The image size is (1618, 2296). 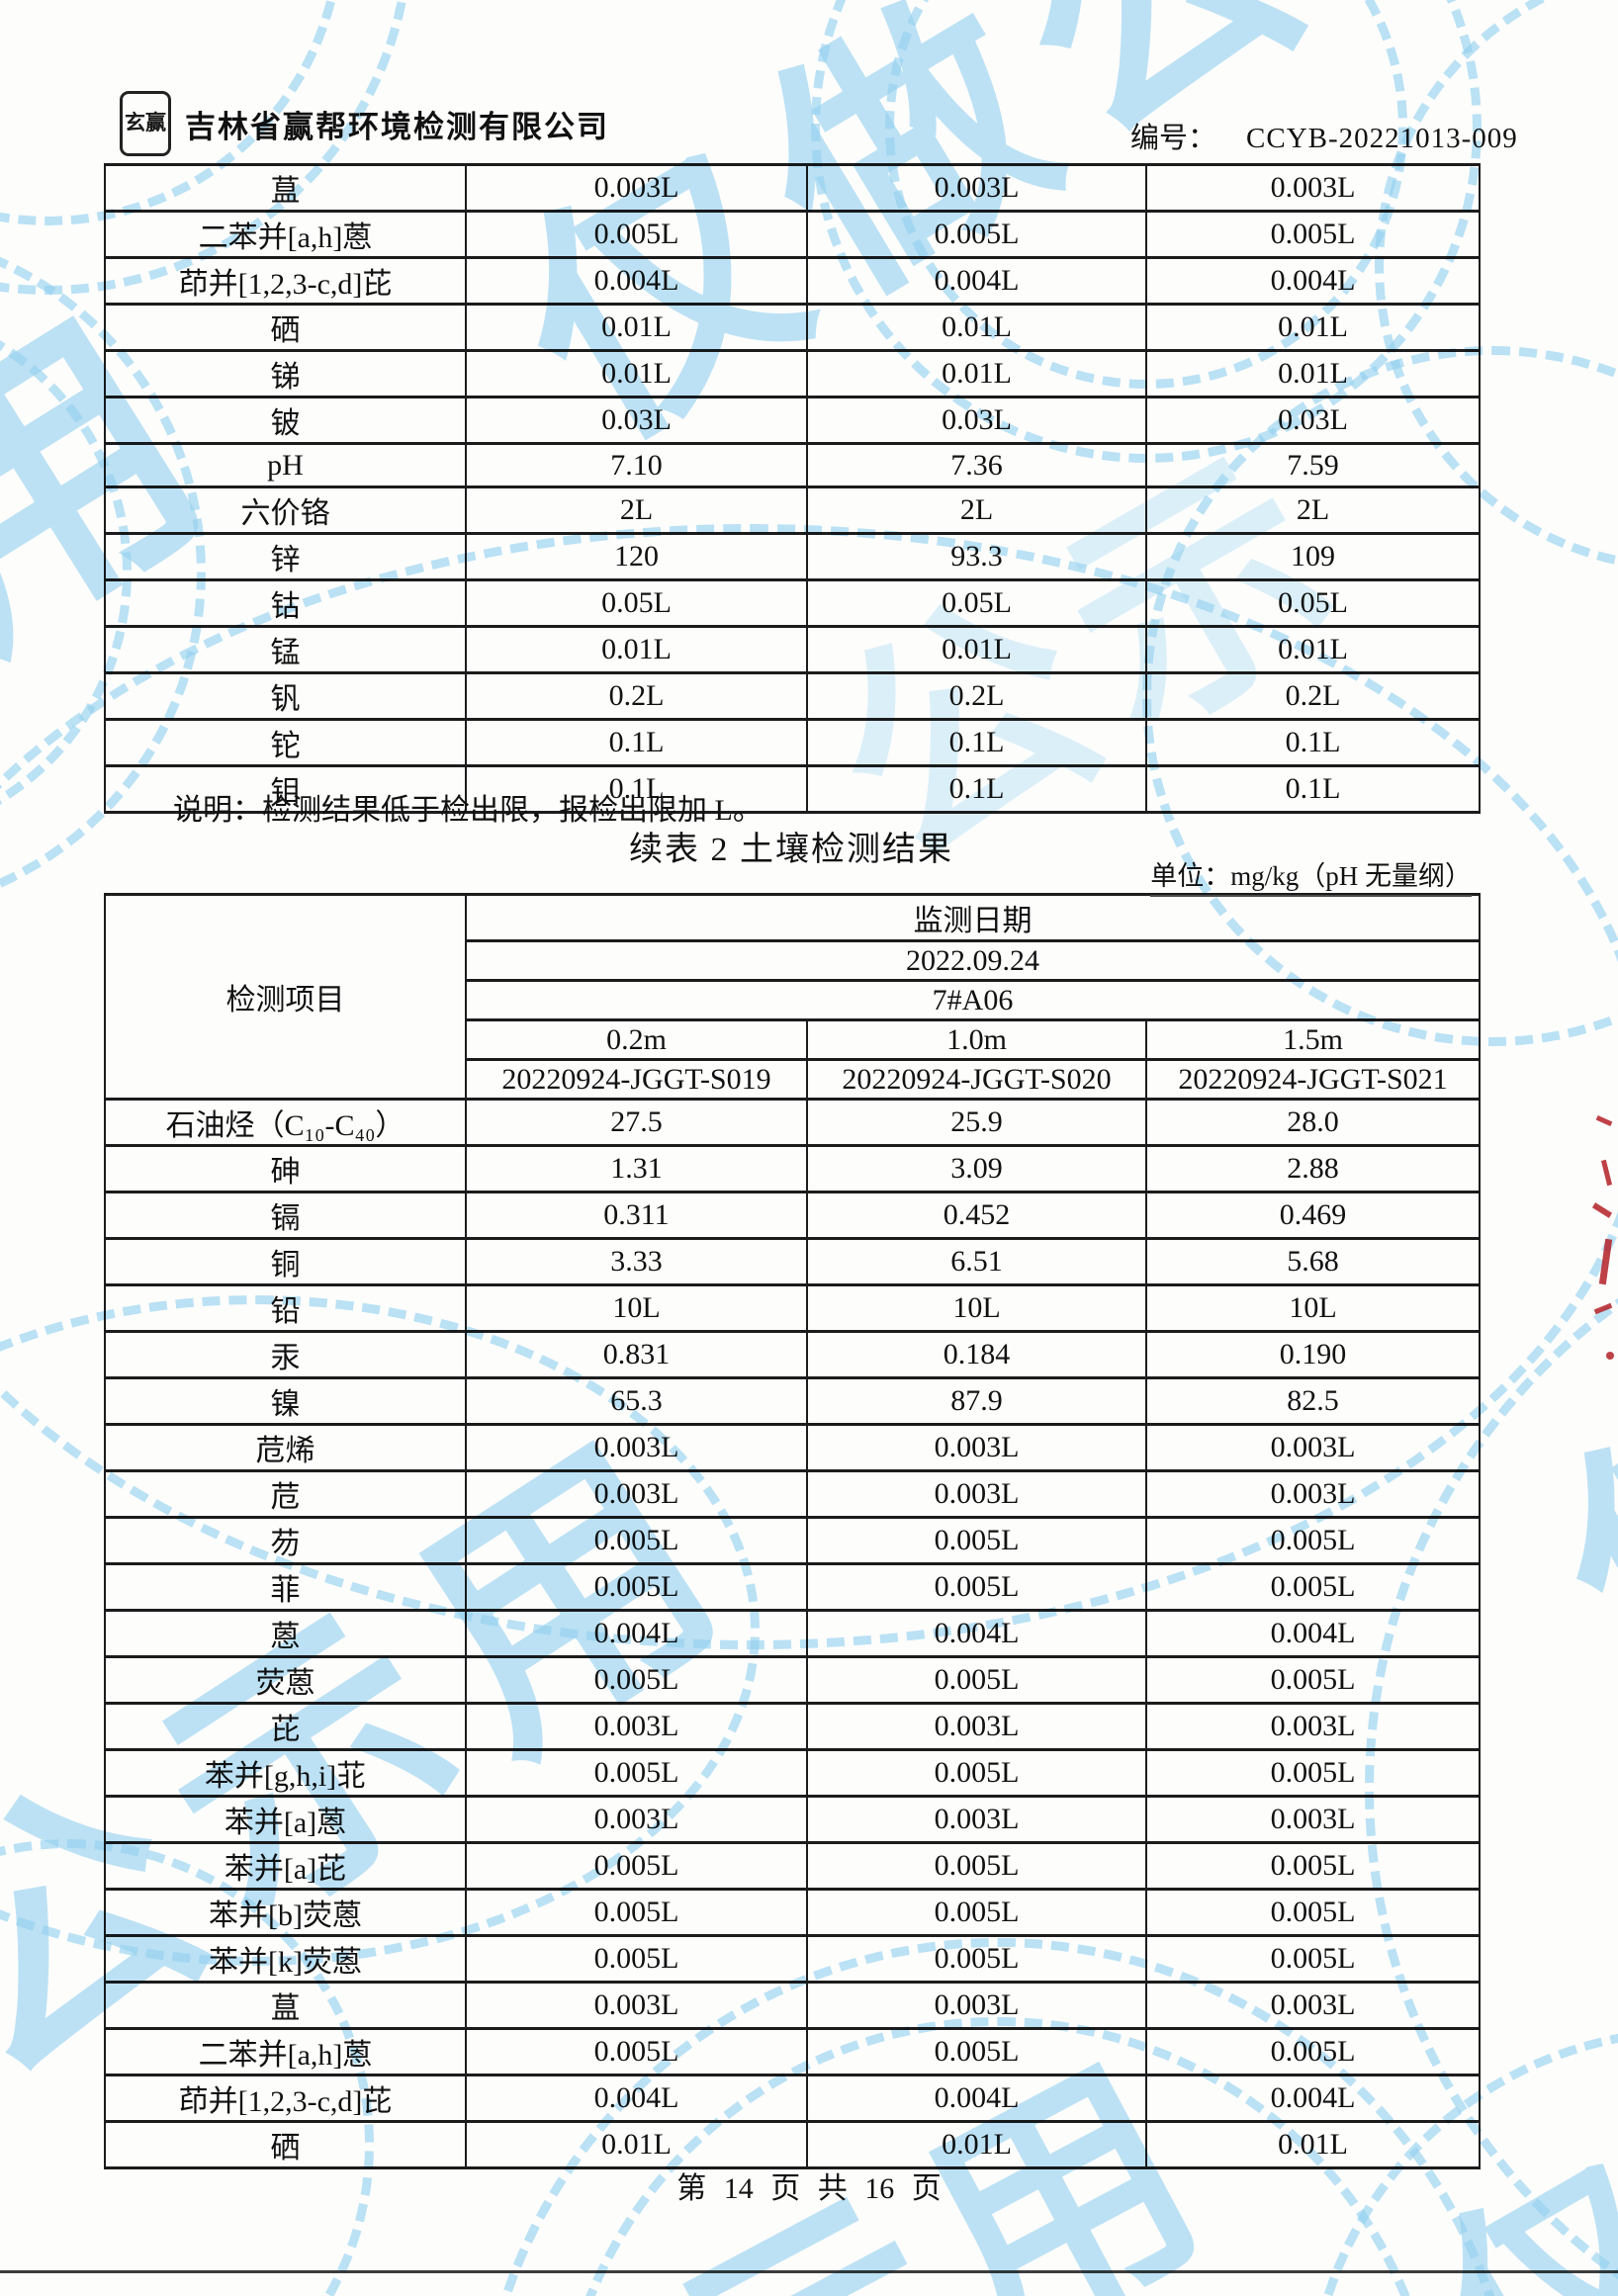 What do you see at coordinates (364, 123) in the screenshot?
I see `report-header: 玄赢 吉林省赢帮环境检测有限公司` at bounding box center [364, 123].